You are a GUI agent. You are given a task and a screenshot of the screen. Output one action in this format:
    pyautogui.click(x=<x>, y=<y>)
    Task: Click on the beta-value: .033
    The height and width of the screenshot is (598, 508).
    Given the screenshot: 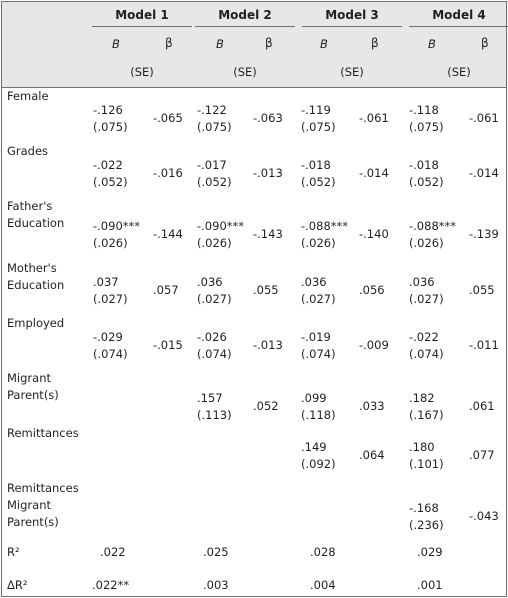 What is the action you would take?
    pyautogui.click(x=372, y=406)
    